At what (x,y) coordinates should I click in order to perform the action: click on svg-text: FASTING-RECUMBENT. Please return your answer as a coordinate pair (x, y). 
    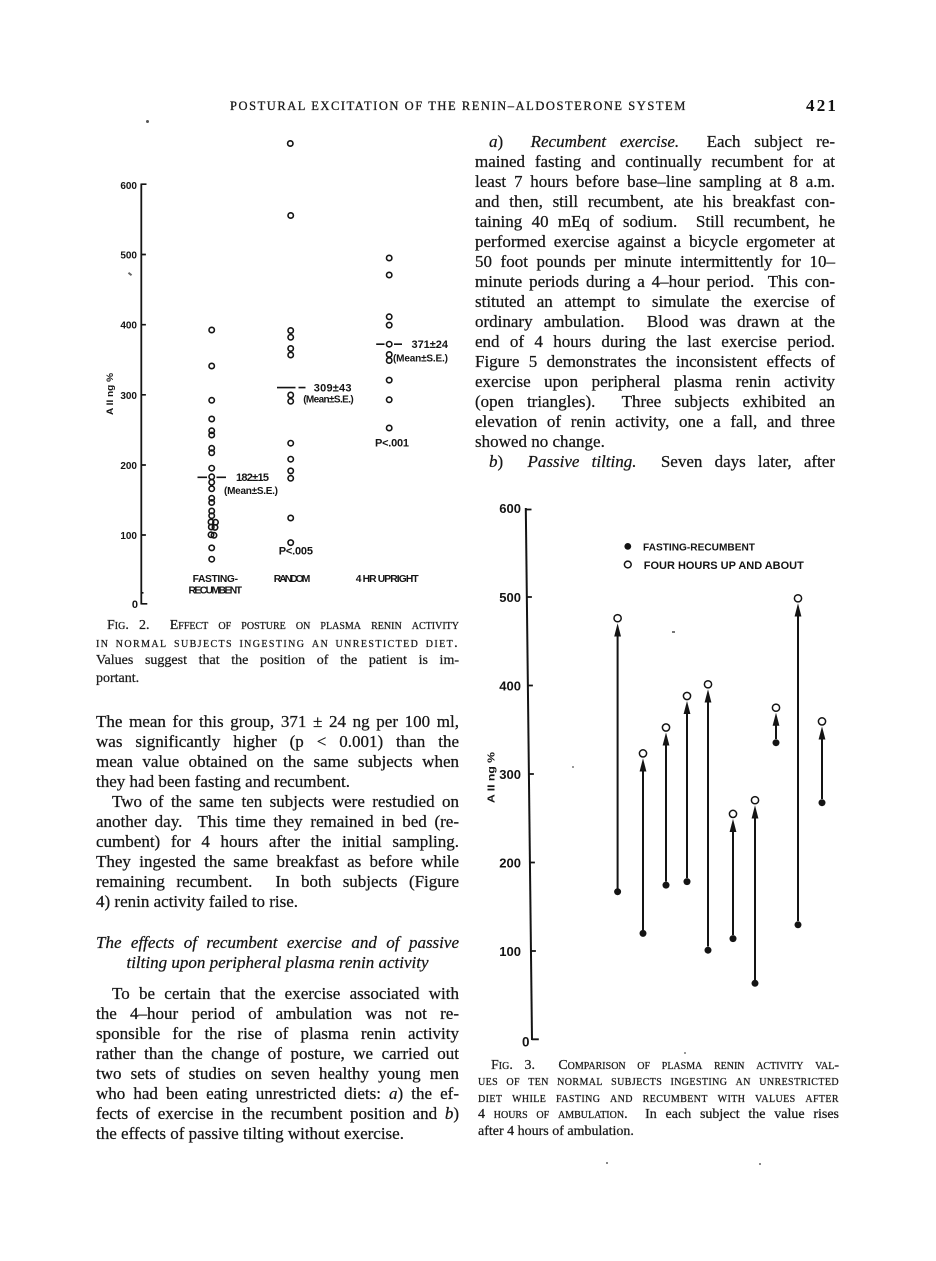
    Looking at the image, I should click on (699, 548).